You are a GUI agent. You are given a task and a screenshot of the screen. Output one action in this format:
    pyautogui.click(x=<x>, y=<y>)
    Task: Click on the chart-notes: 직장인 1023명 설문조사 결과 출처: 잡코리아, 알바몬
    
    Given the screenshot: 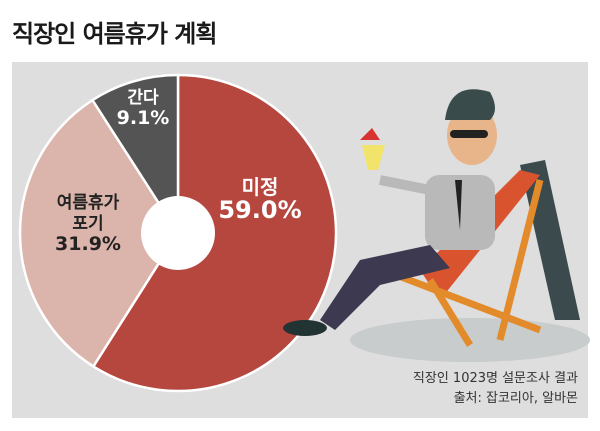 What is the action you would take?
    pyautogui.click(x=495, y=389)
    